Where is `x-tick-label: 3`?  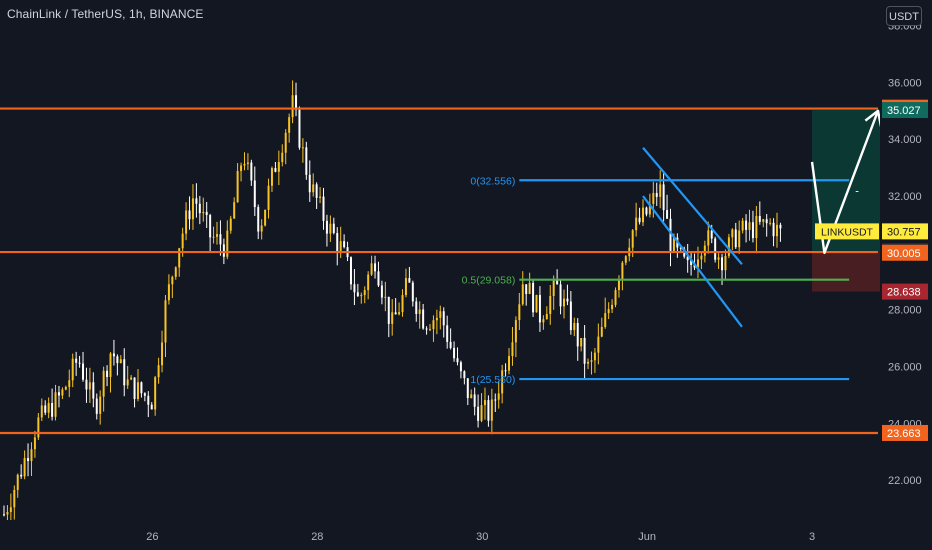 x-tick-label: 3 is located at coordinates (812, 537).